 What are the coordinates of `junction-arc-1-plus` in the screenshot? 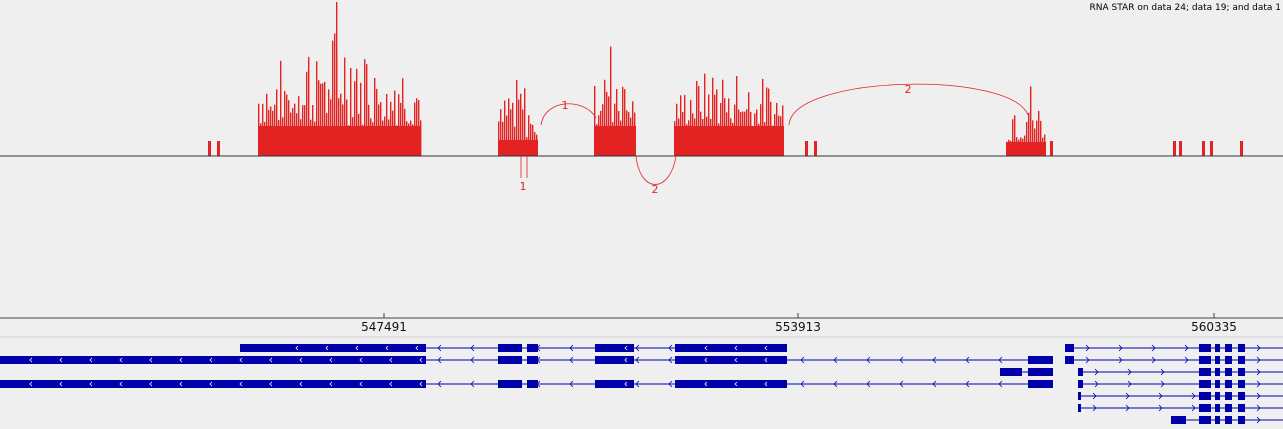 It's located at (568, 114).